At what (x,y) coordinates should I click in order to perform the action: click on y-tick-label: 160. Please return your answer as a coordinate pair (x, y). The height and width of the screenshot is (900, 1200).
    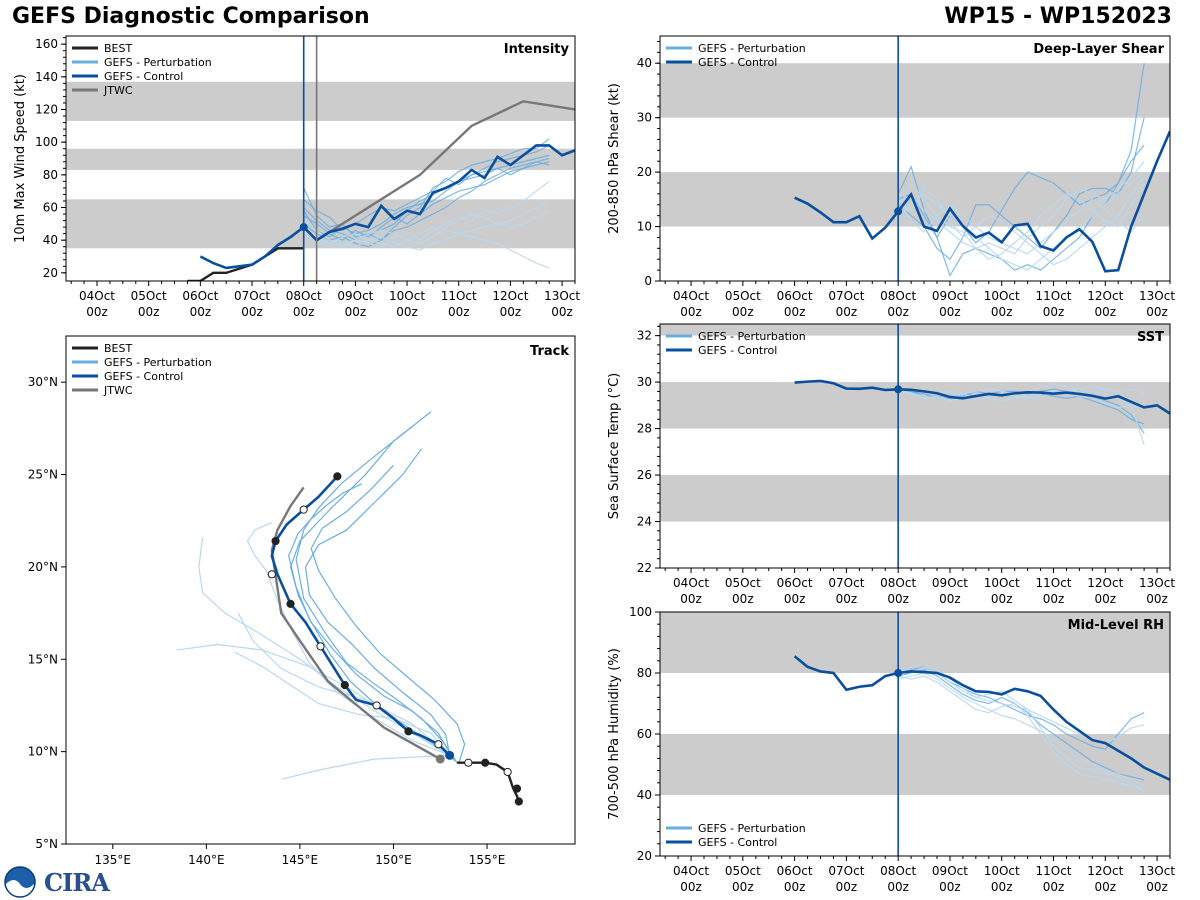
    Looking at the image, I should click on (46, 44).